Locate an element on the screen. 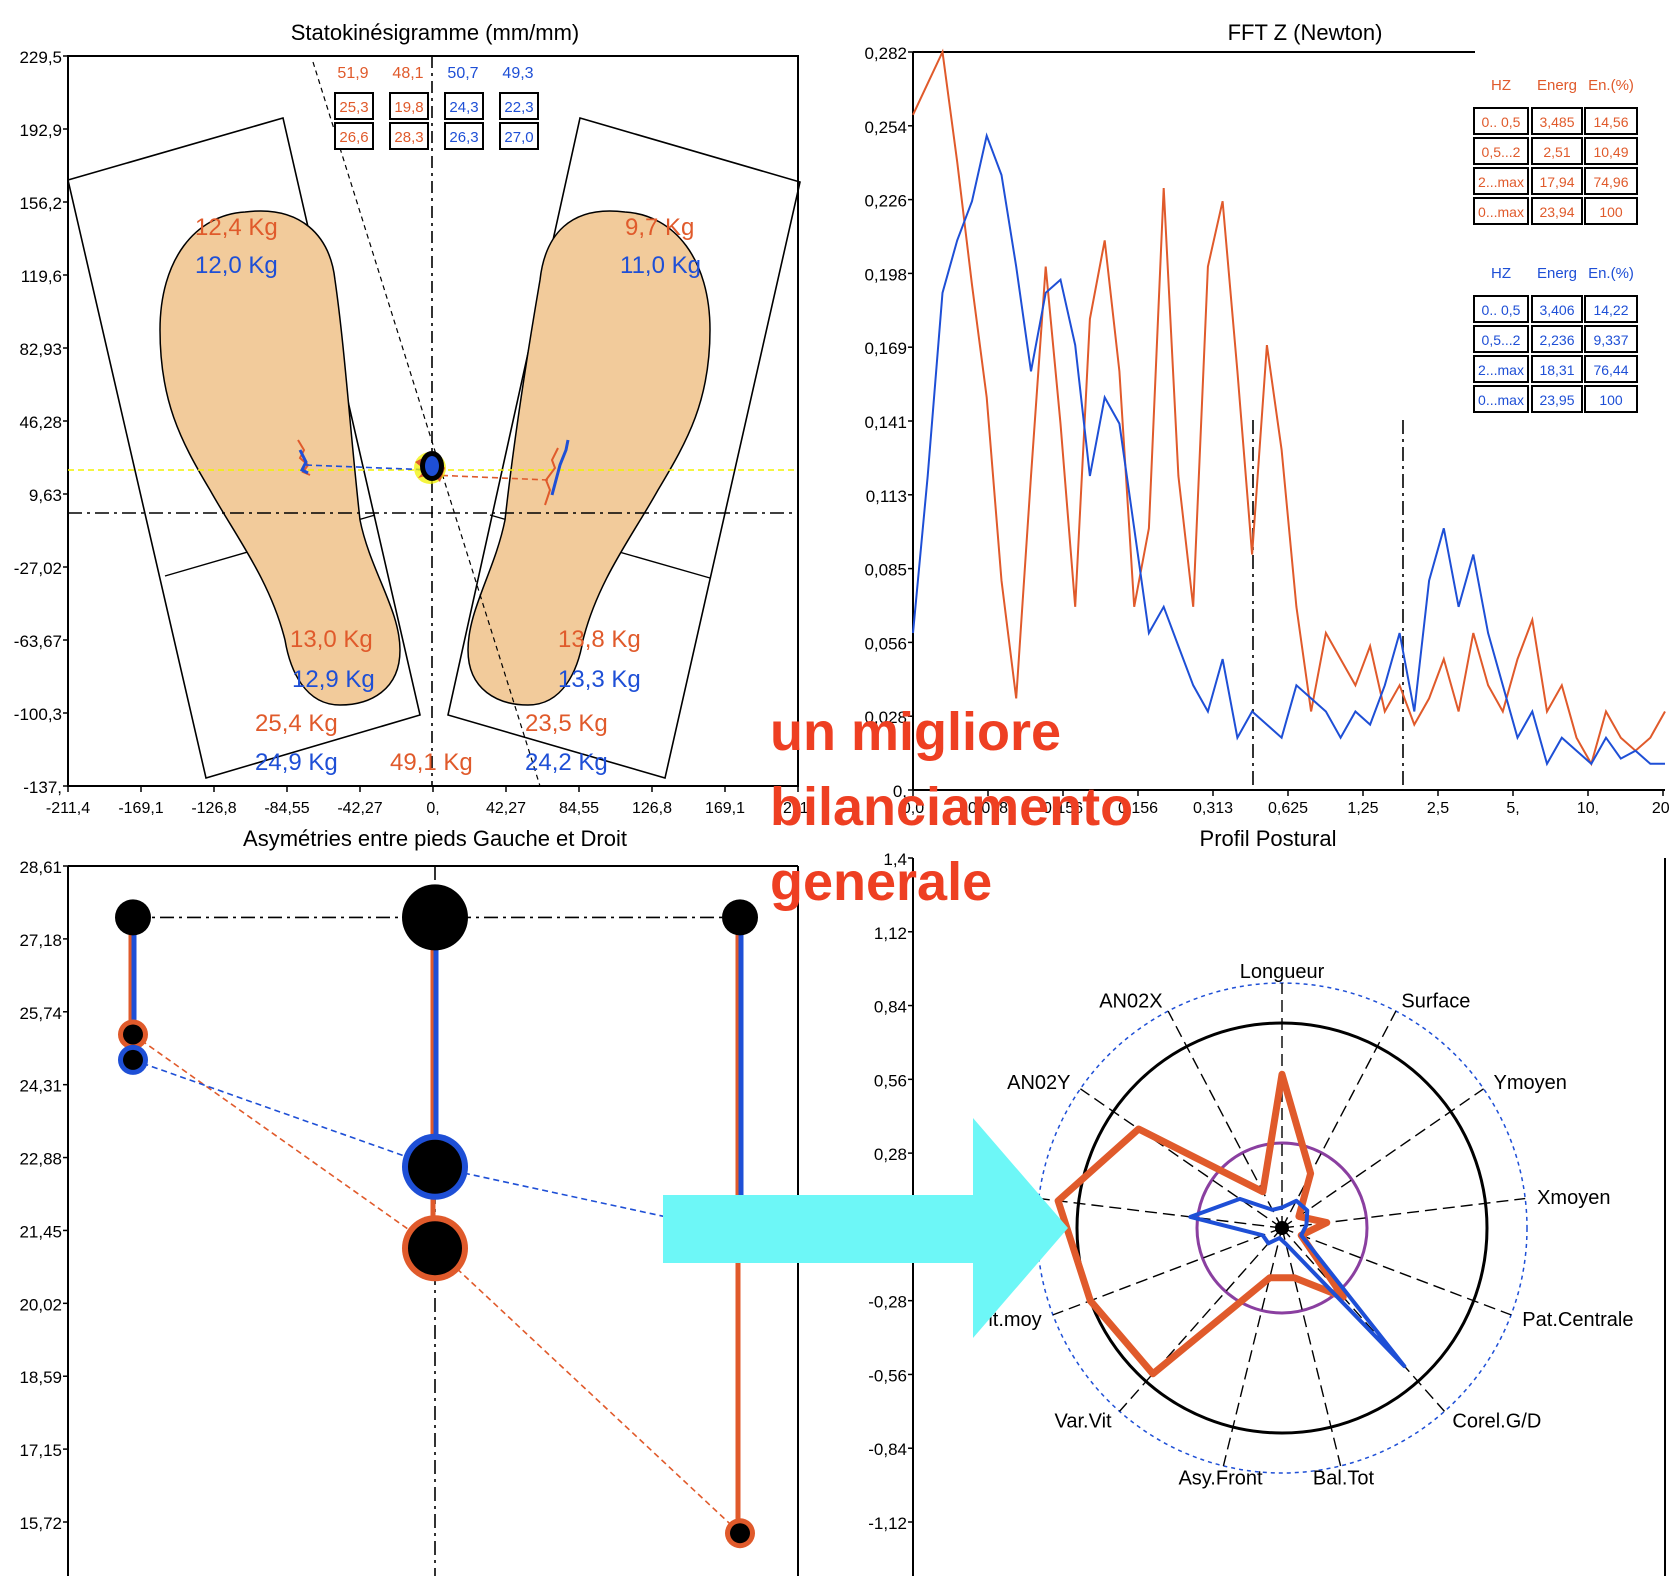 This screenshot has height=1576, width=1670. overlay-line-1: un migliore is located at coordinates (915, 732).